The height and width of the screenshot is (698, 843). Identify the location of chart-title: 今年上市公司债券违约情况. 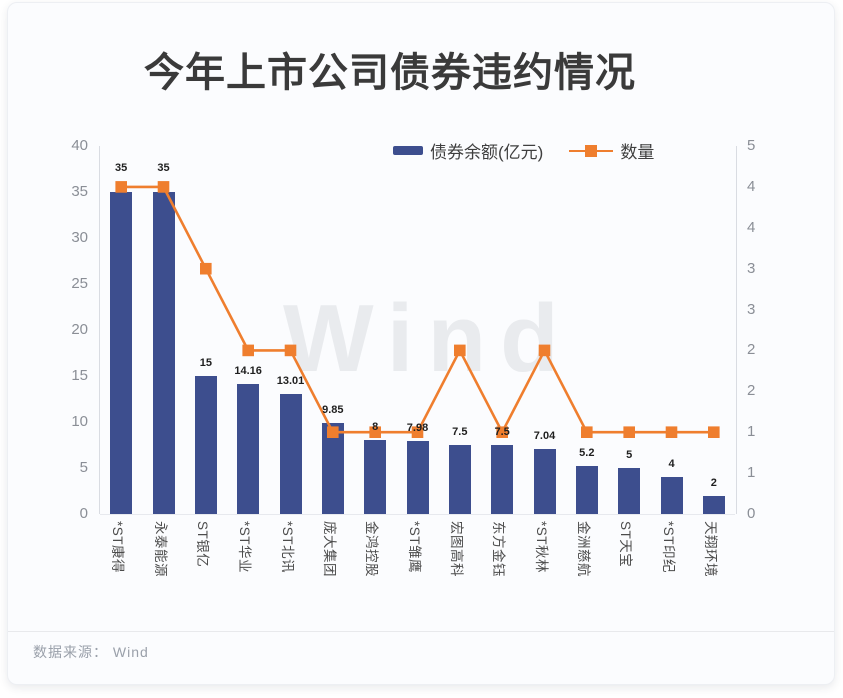
(390, 73).